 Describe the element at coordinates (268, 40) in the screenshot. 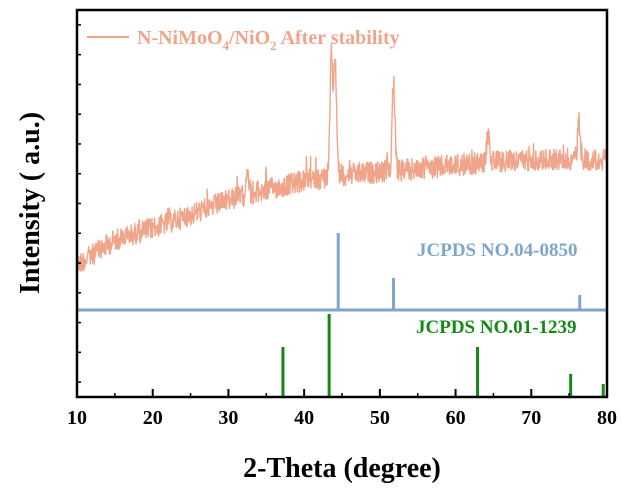

I see `legend-label: N-NiMoO4/NiO2 After stability` at that location.